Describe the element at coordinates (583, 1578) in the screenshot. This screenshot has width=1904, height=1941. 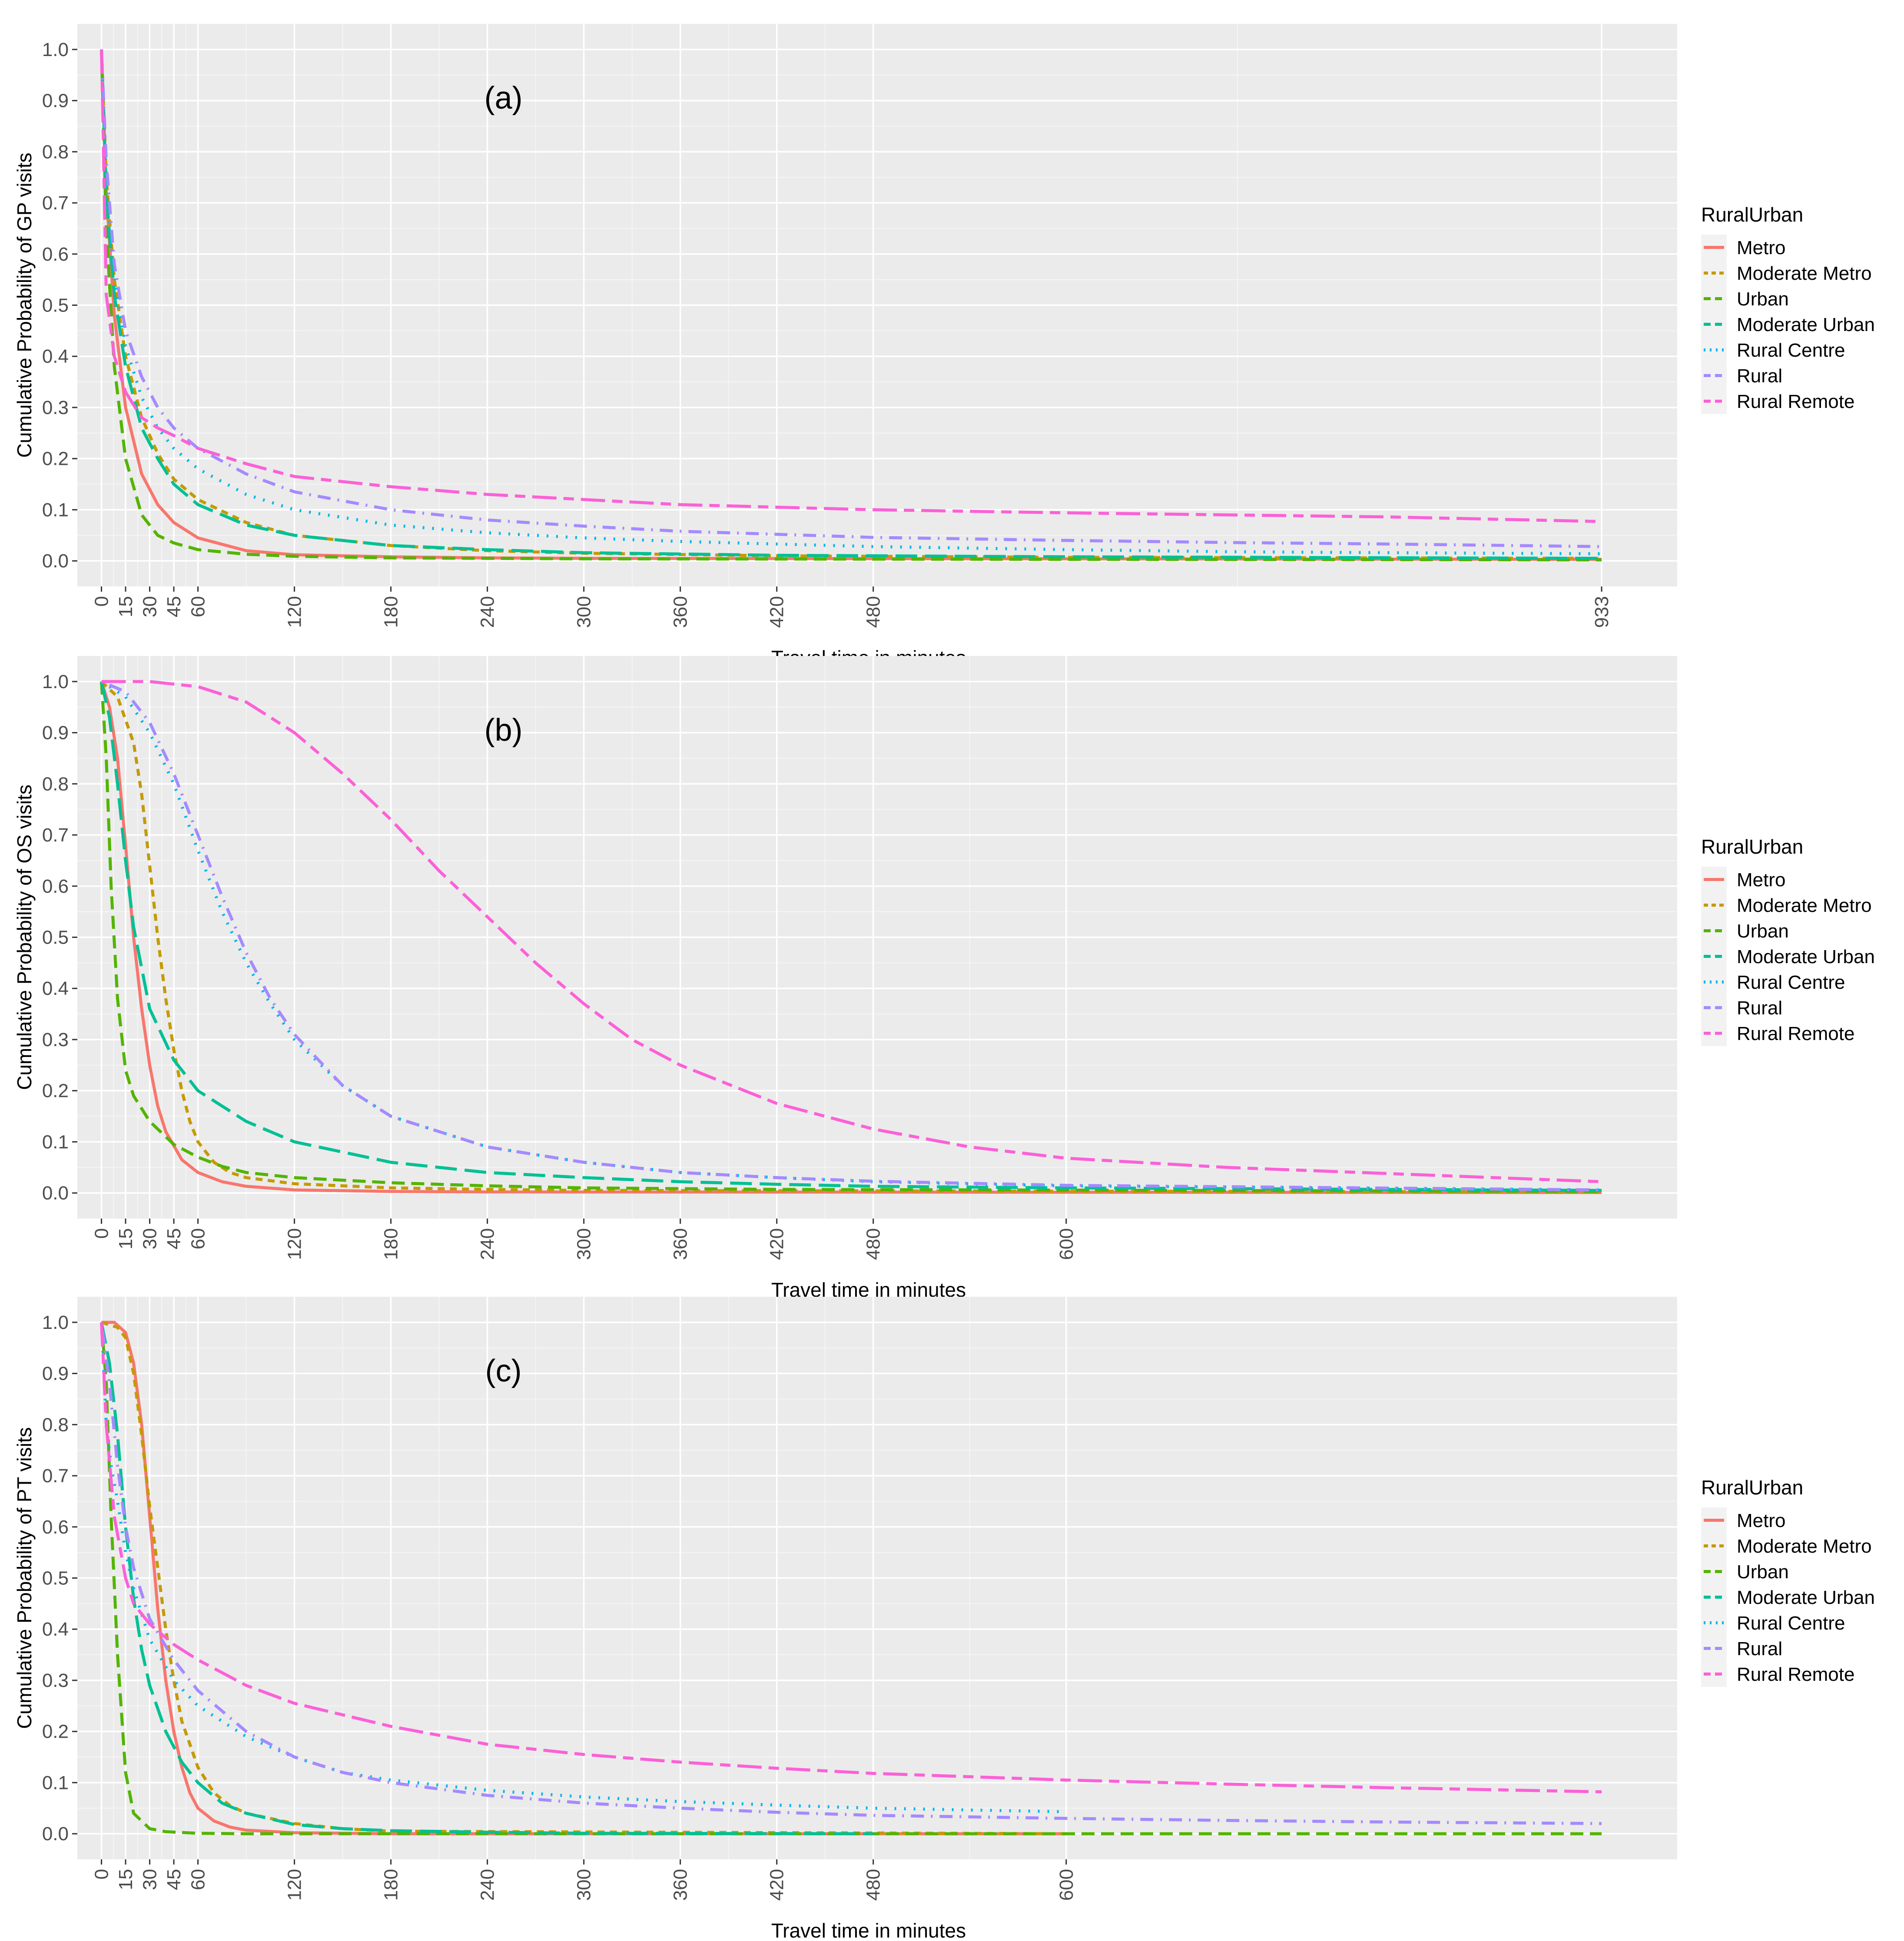
I see `series-line-metro` at that location.